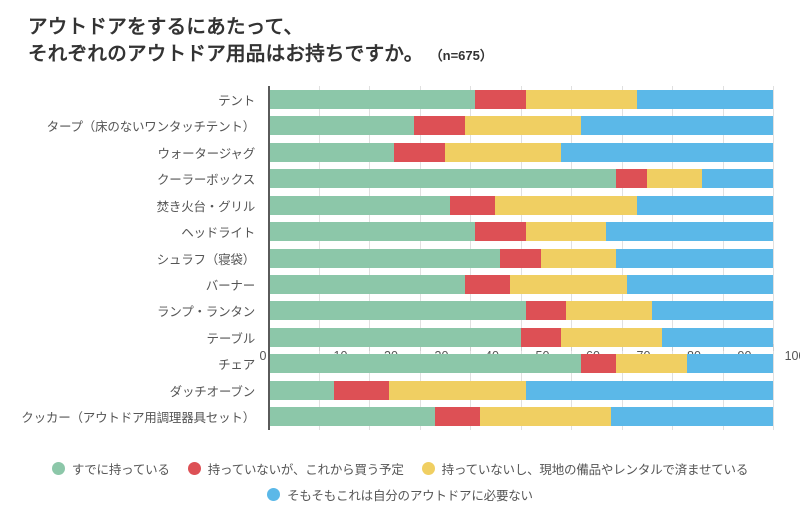 This screenshot has height=532, width=800. Describe the element at coordinates (236, 100) in the screenshot. I see `category-label: テント` at that location.